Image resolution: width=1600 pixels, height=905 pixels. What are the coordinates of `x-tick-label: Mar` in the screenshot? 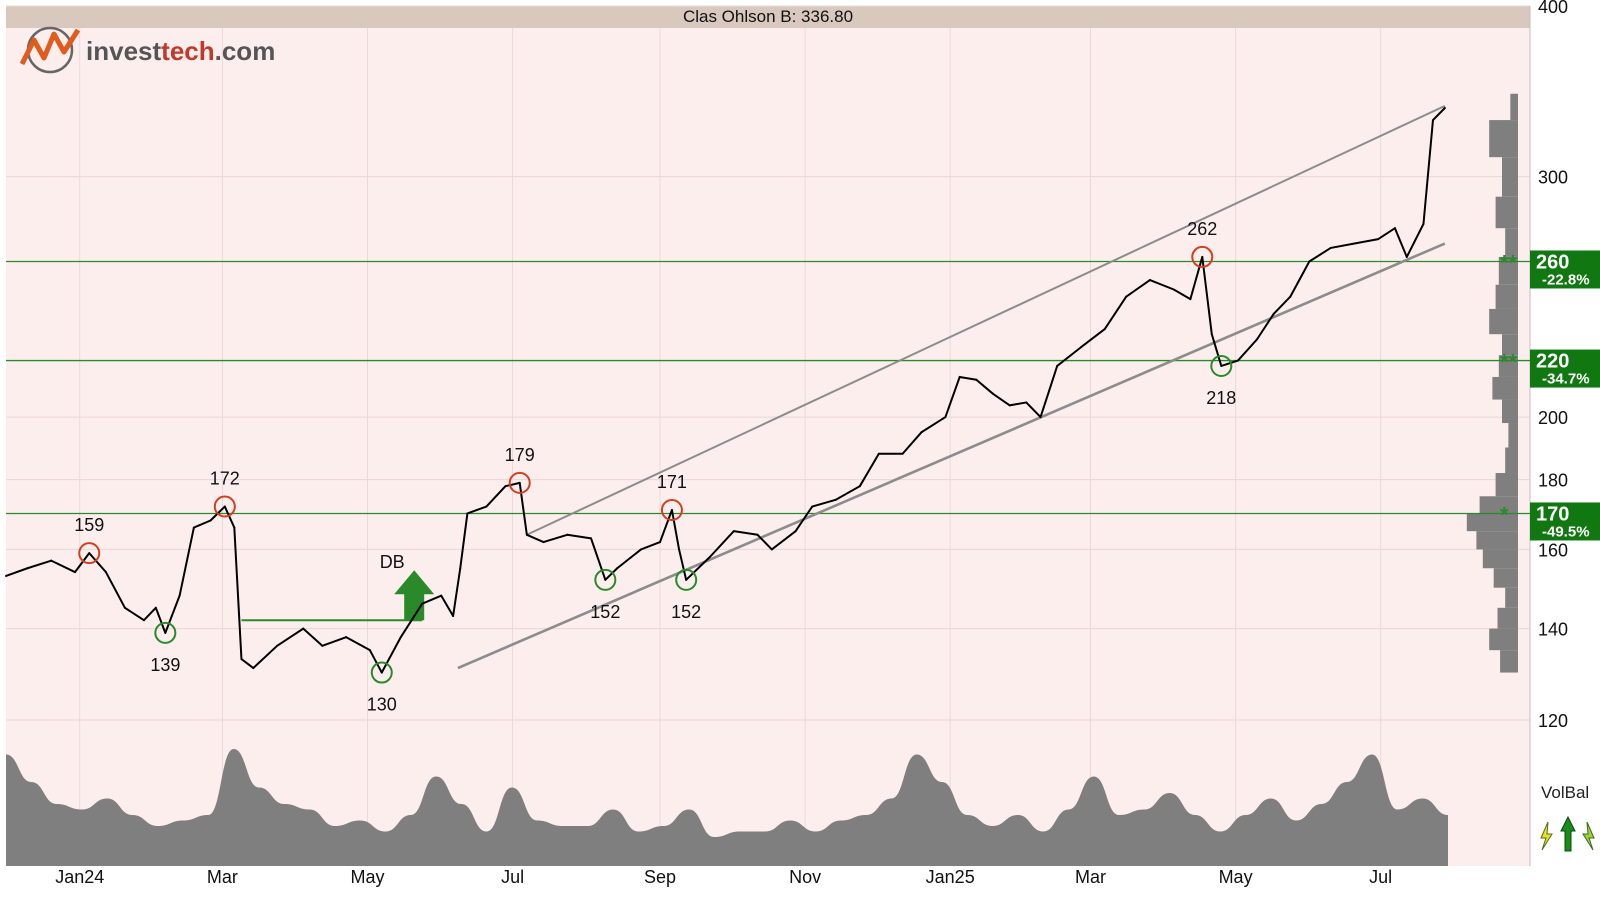 It's located at (222, 877).